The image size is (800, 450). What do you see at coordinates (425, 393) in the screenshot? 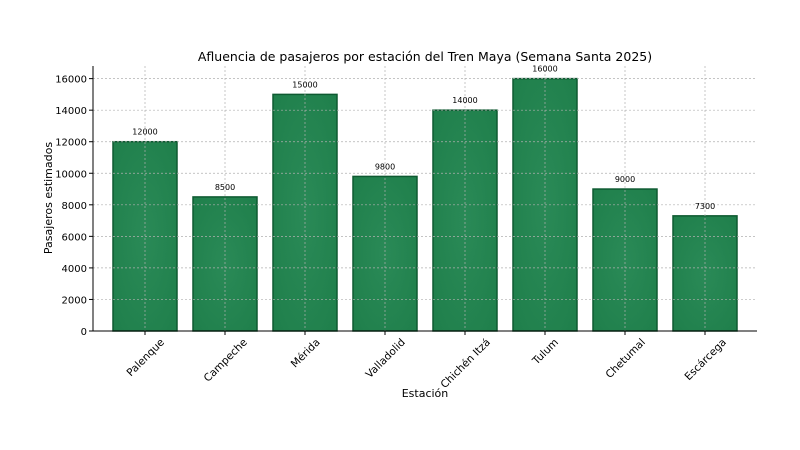
I see `x-axis-label: Estación` at bounding box center [425, 393].